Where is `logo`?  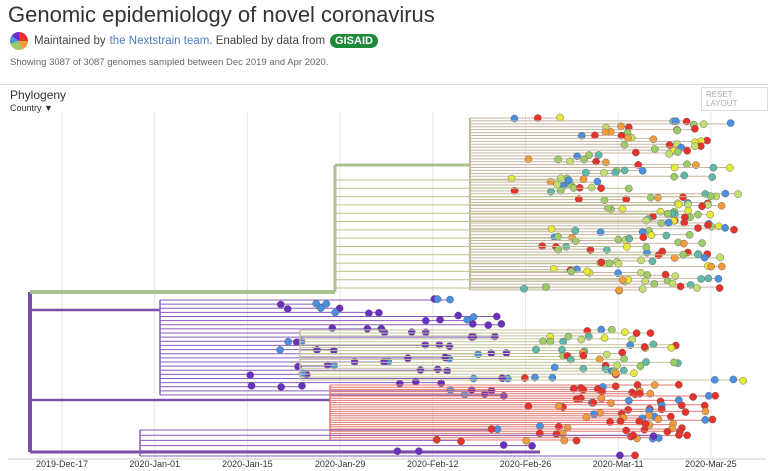 logo is located at coordinates (19, 41).